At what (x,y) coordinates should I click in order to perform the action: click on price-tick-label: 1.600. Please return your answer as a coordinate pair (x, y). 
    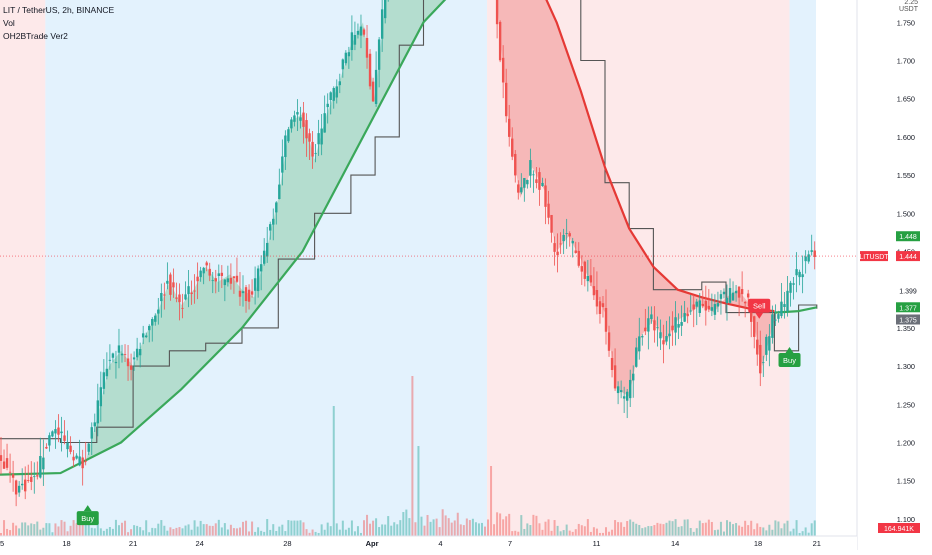
    Looking at the image, I should click on (906, 137).